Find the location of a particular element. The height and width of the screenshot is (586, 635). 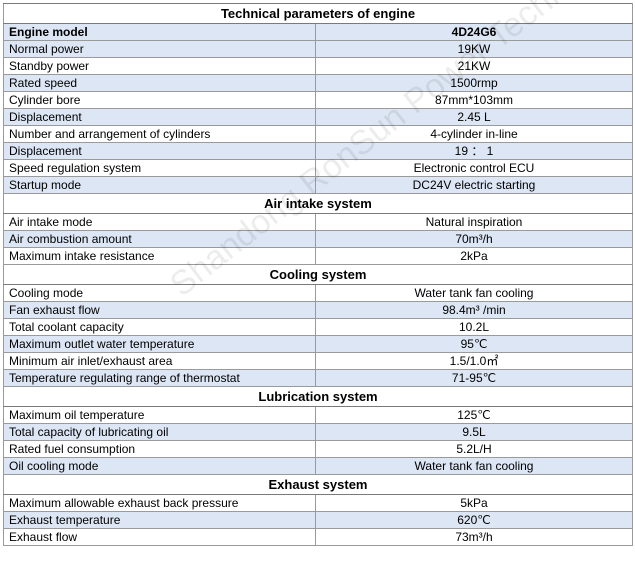

table-row: Startup mode DC24V electric starting is located at coordinates (318, 185).